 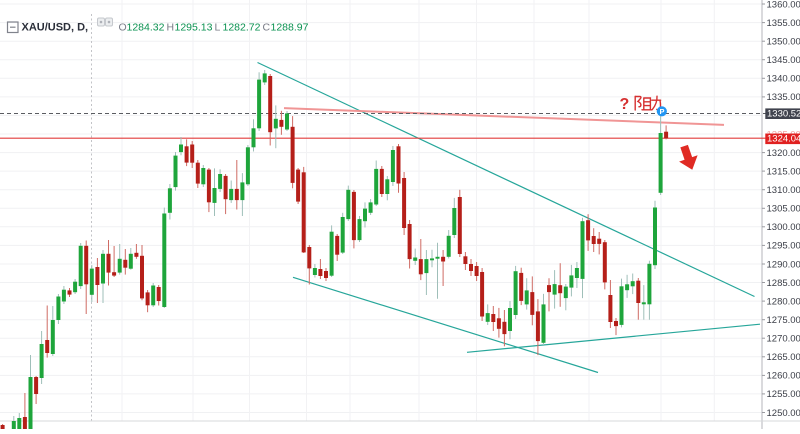 What do you see at coordinates (783, 394) in the screenshot?
I see `svg-text: 1255.00` at bounding box center [783, 394].